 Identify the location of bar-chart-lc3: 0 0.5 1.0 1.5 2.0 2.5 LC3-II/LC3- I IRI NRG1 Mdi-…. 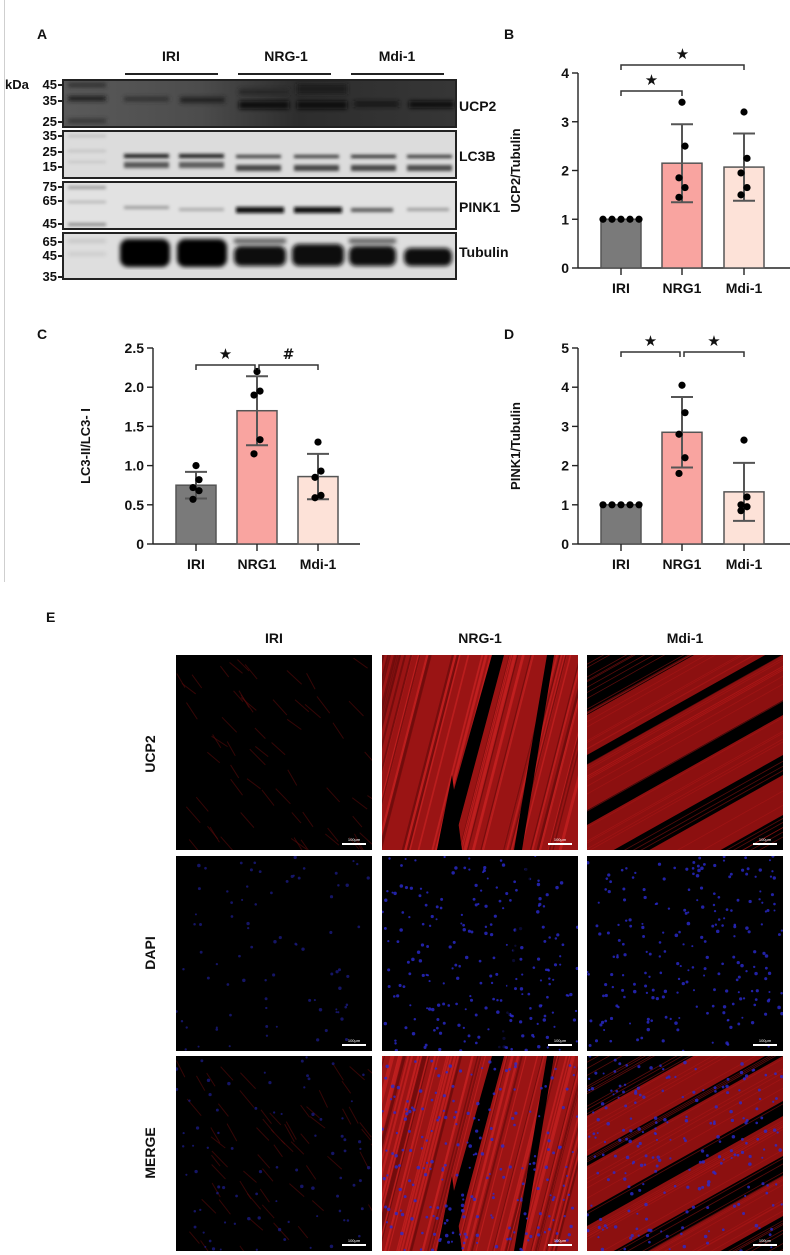
(210, 460).